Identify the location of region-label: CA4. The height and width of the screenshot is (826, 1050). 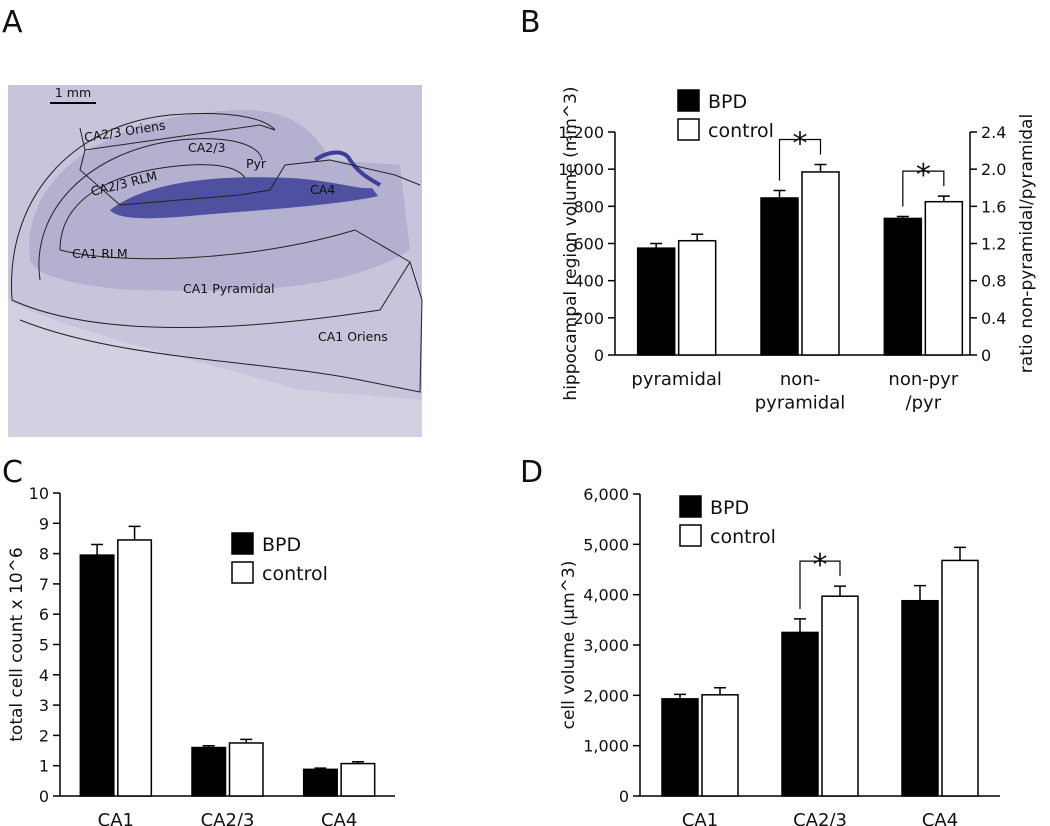
(322, 189).